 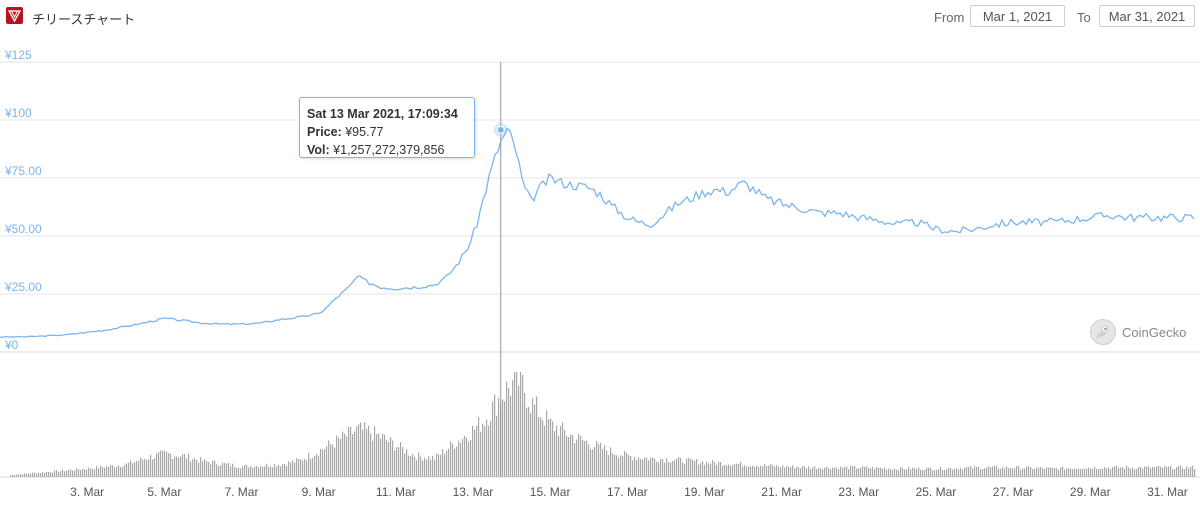 What do you see at coordinates (936, 492) in the screenshot?
I see `x-tick-label: 25. Mar` at bounding box center [936, 492].